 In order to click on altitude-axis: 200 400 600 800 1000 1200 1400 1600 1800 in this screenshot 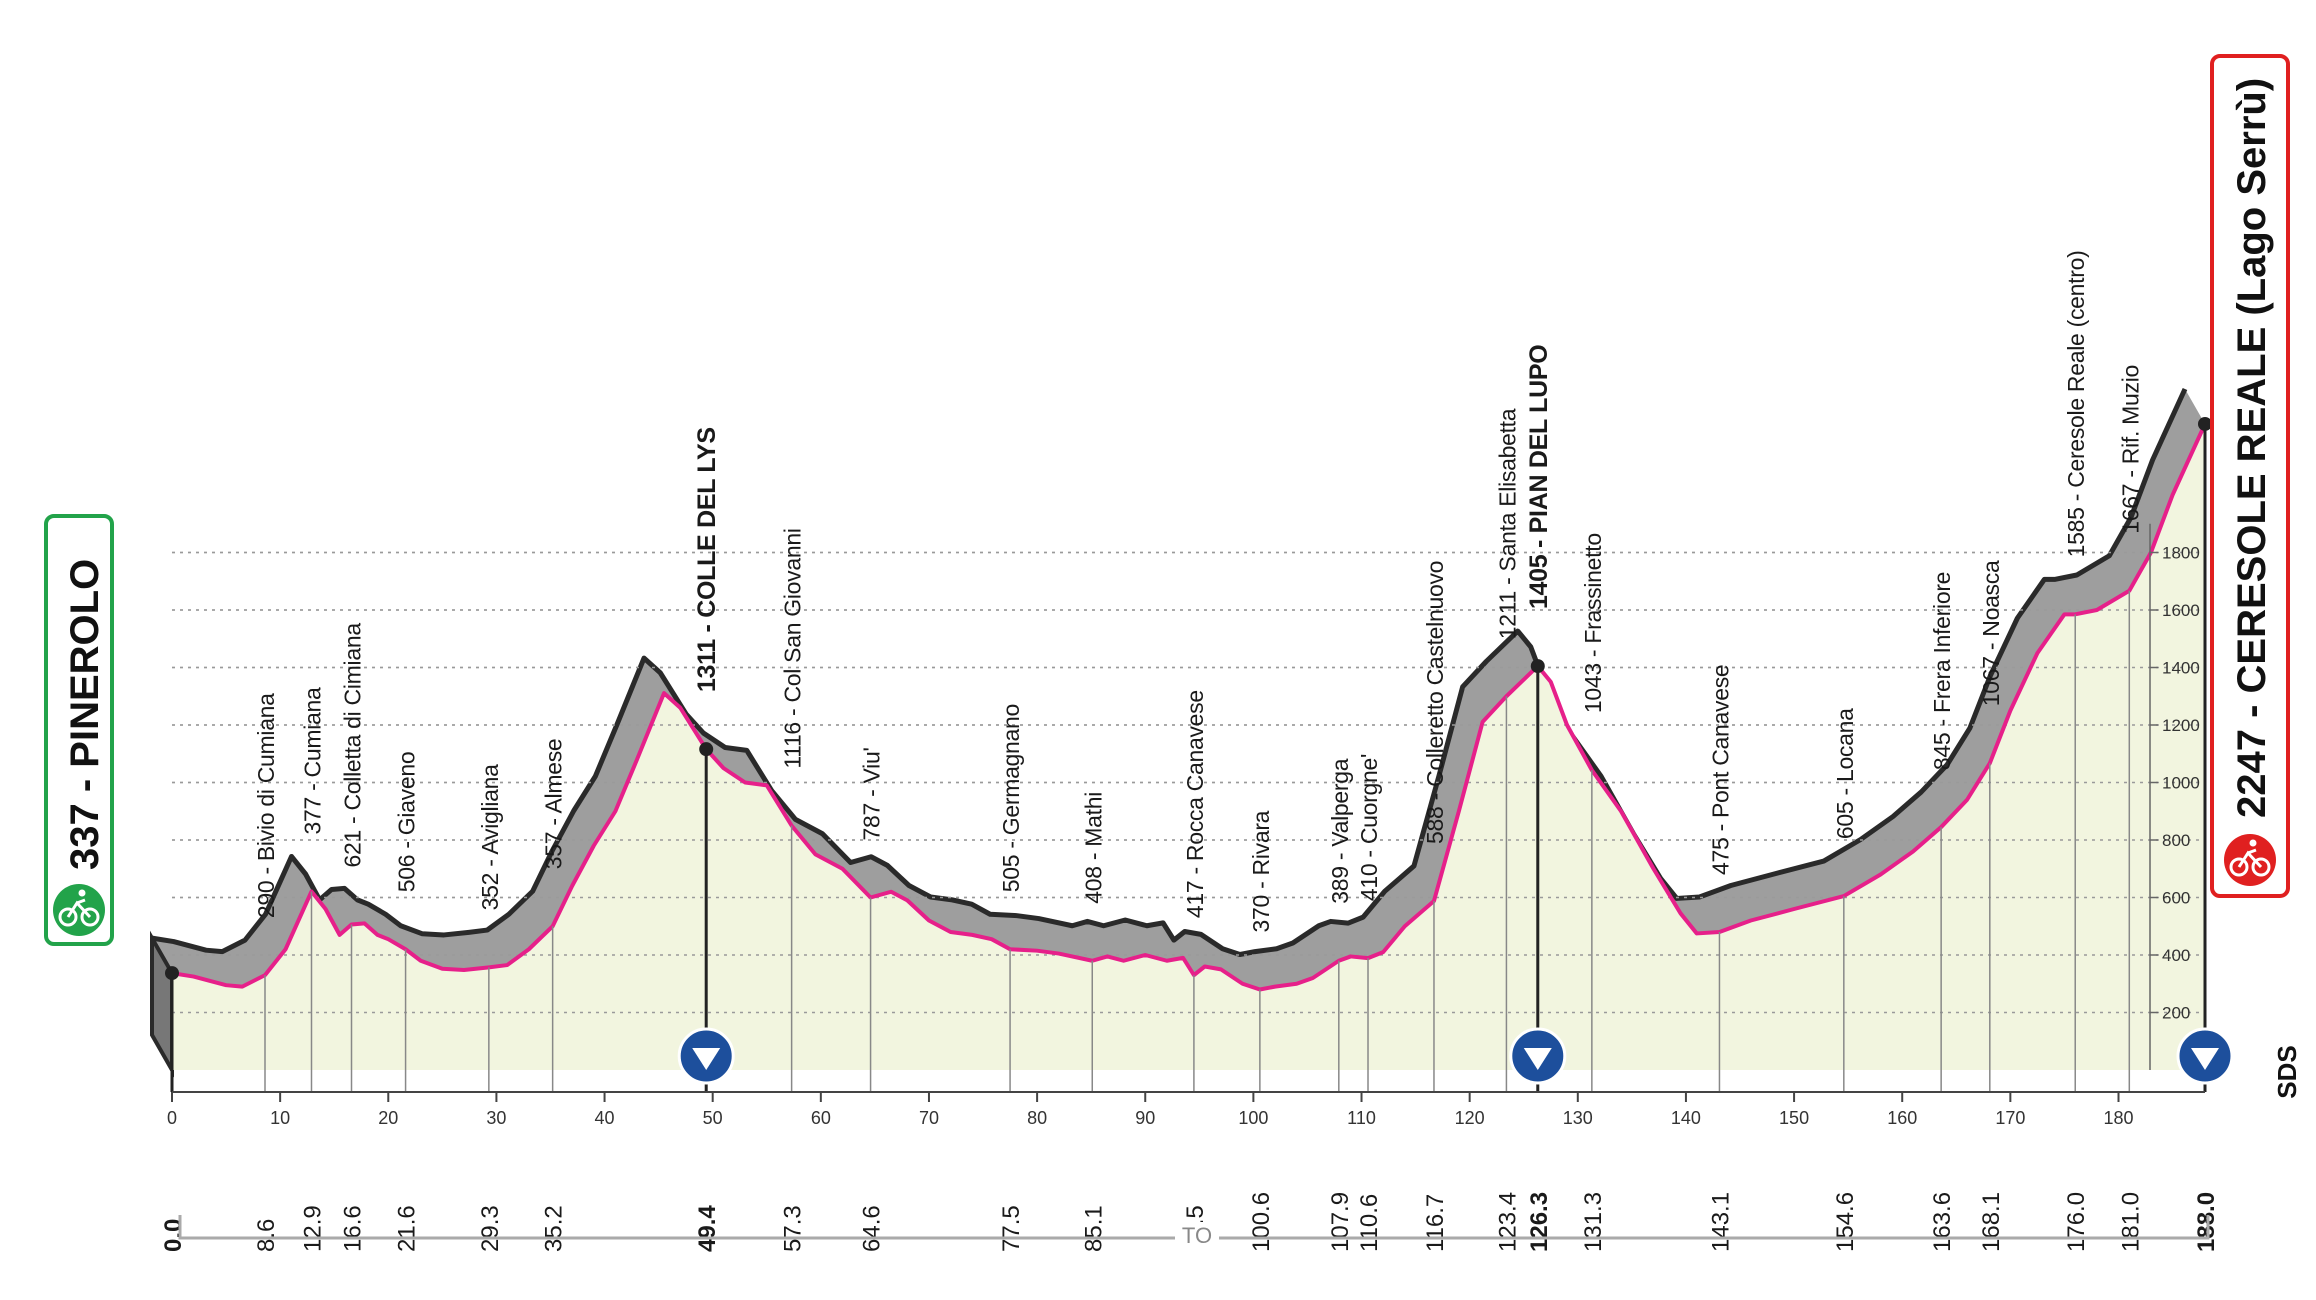, I will do `click(2174, 796)`.